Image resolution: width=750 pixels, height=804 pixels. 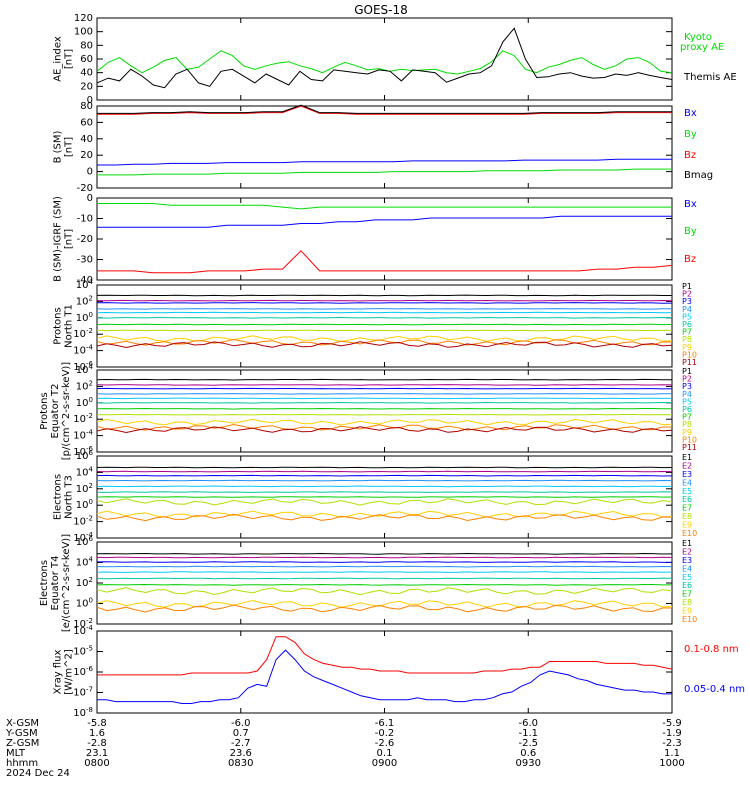 I want to click on legend-label: E8, so click(x=687, y=516).